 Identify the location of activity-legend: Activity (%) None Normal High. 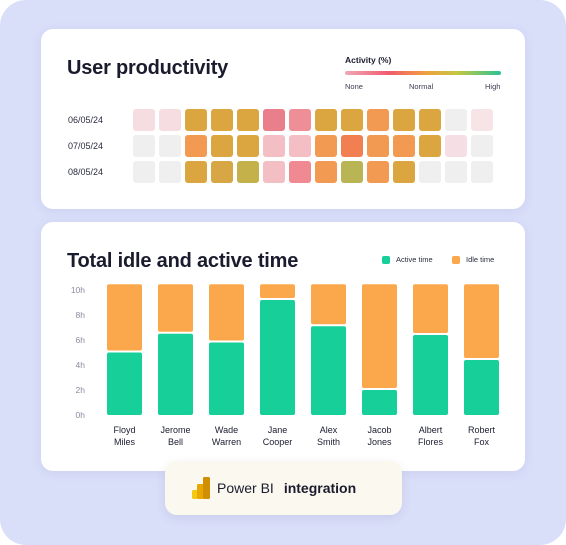
(423, 75).